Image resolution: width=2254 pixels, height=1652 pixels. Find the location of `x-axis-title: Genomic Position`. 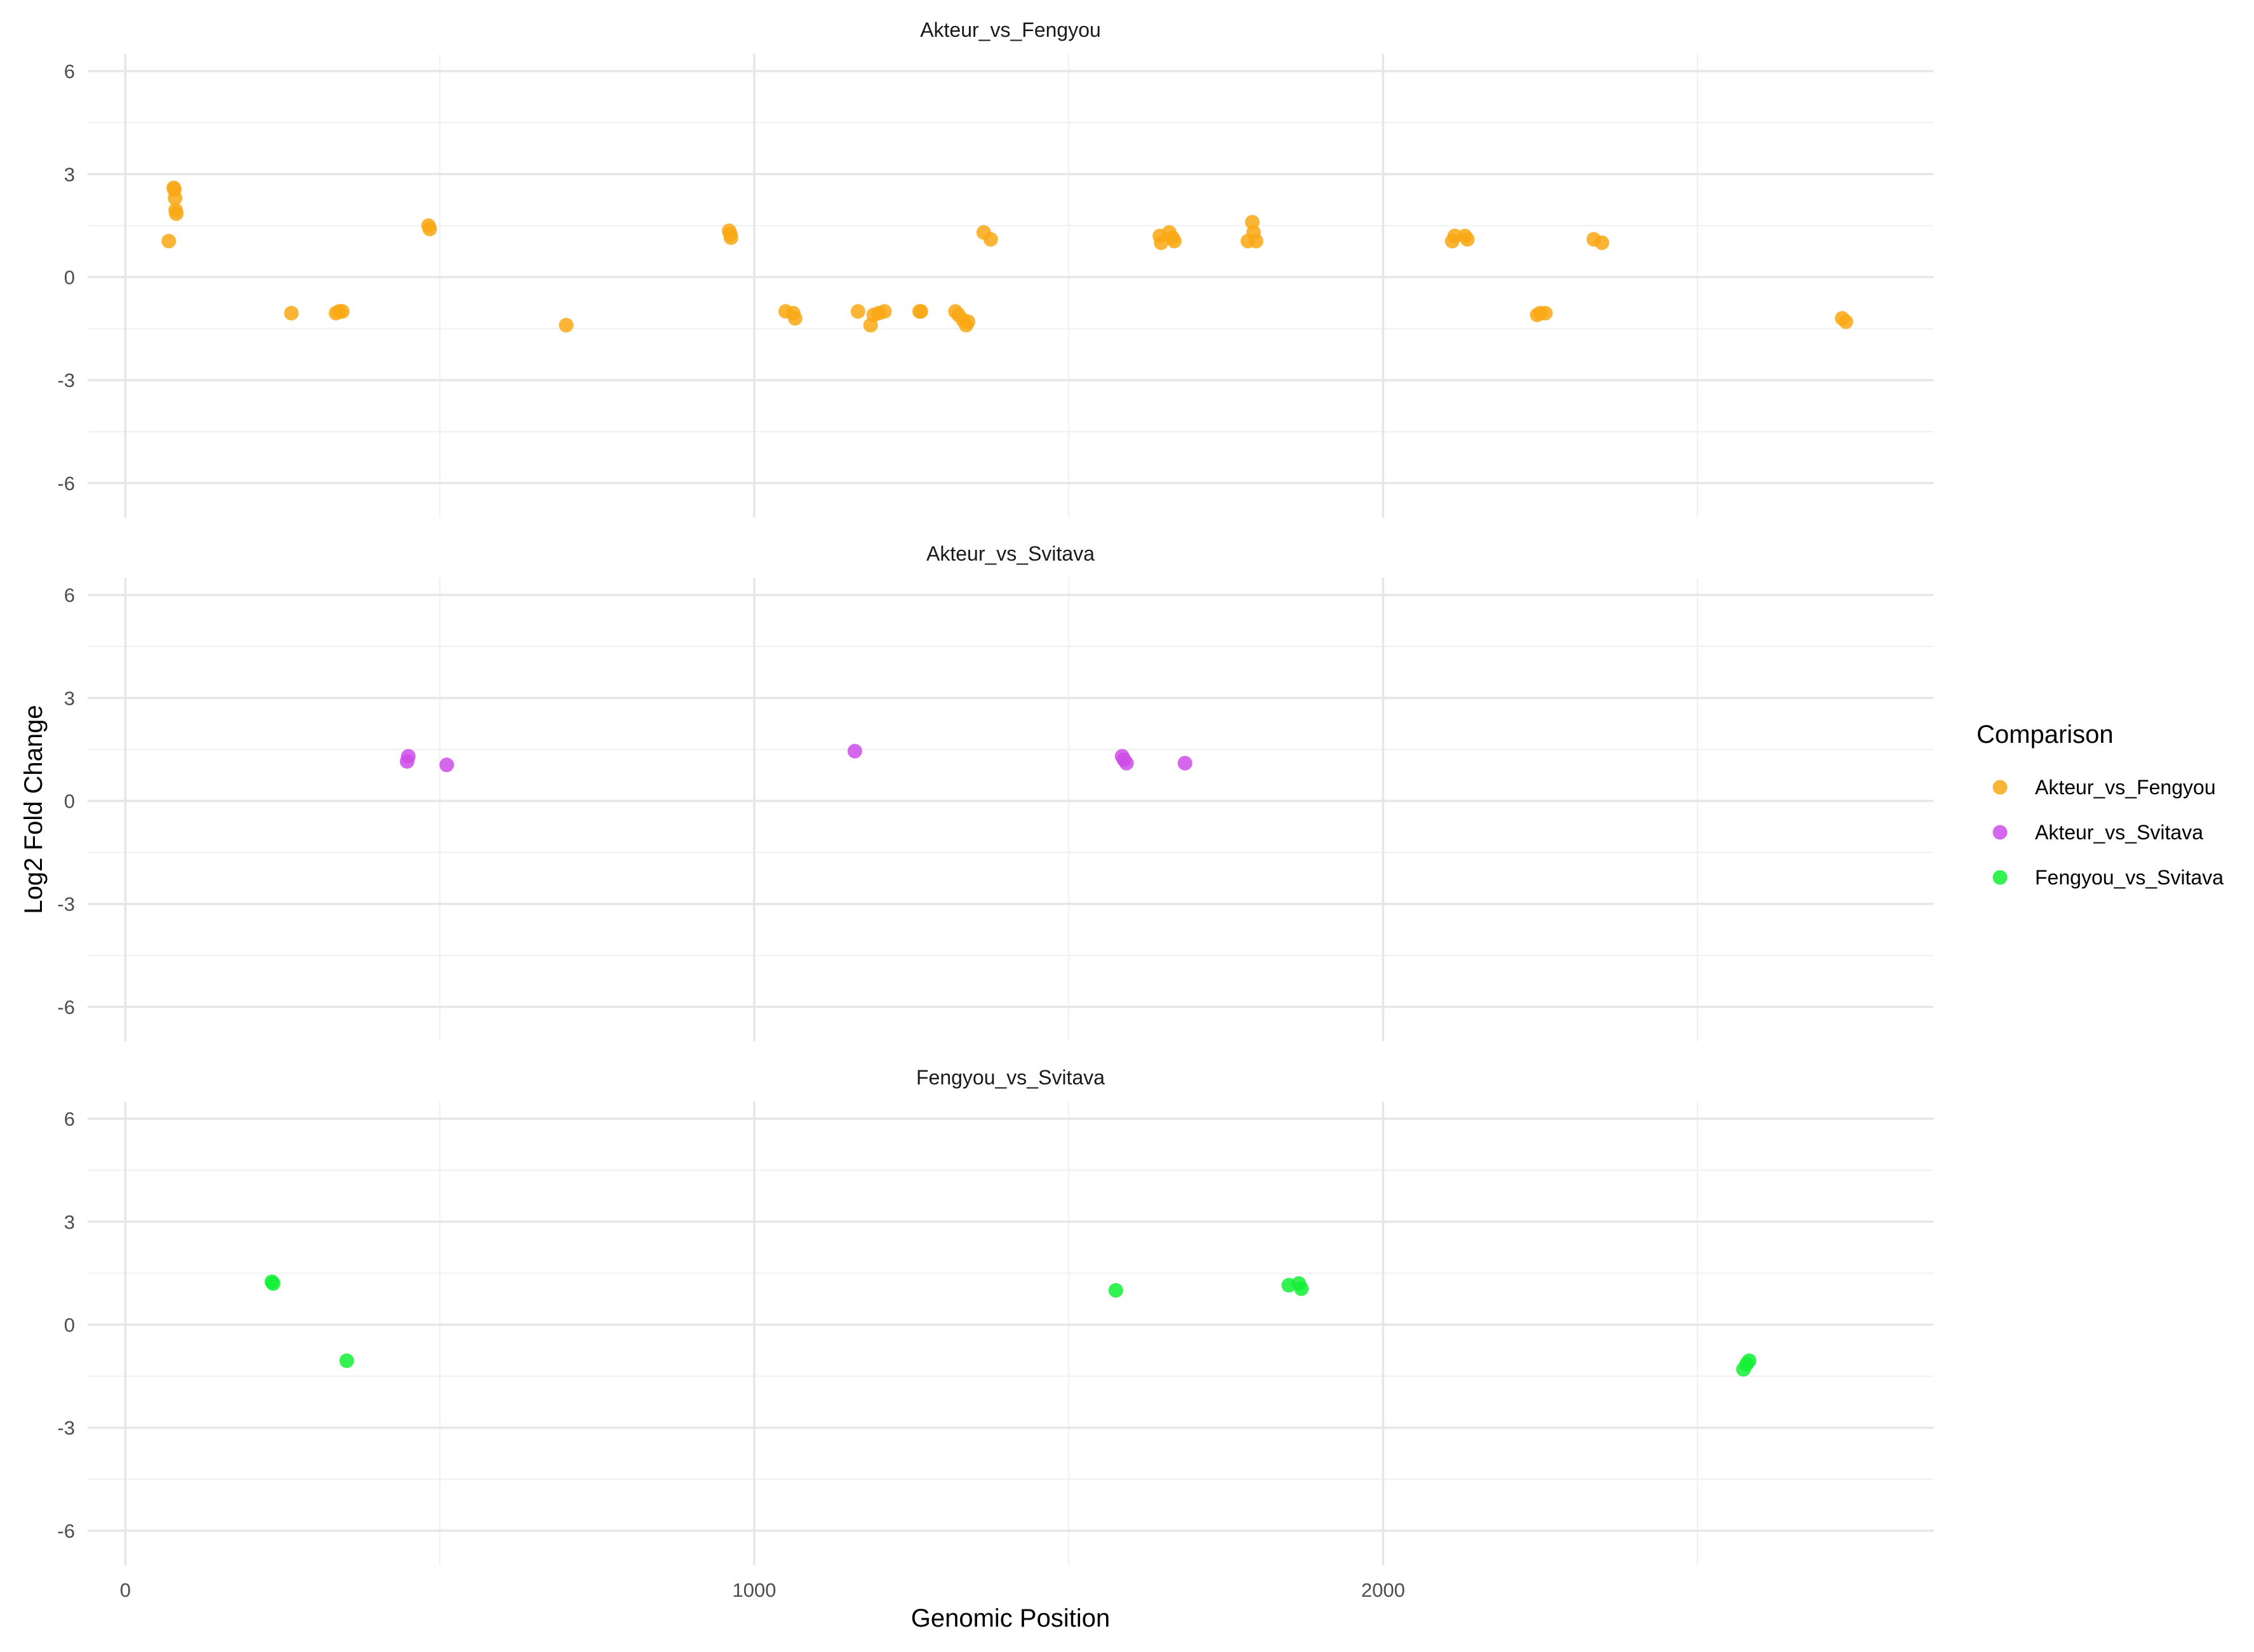

x-axis-title: Genomic Position is located at coordinates (1010, 1618).